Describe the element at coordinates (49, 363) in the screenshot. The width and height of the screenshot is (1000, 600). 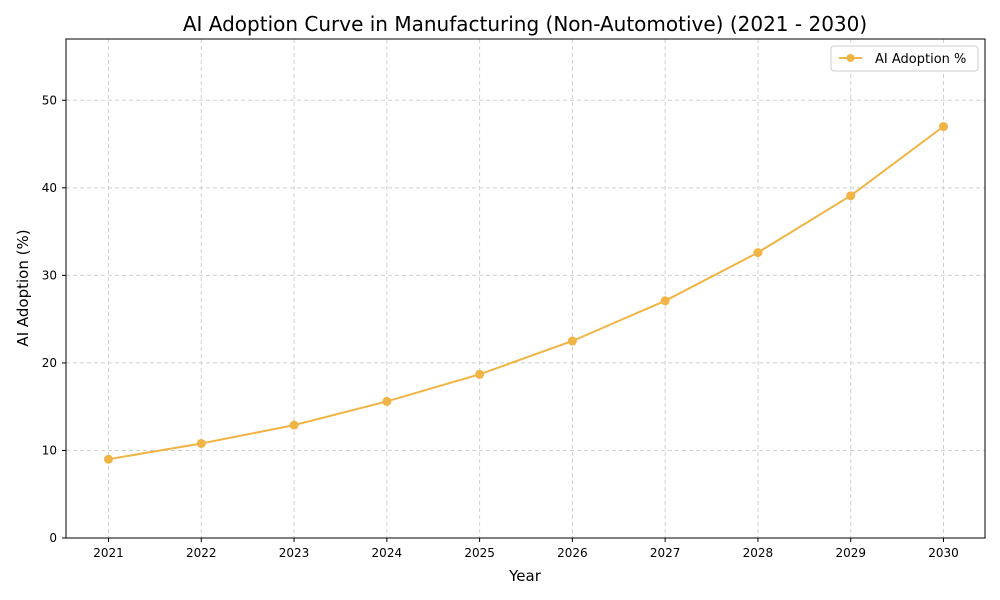
I see `y-tick-label: 20` at that location.